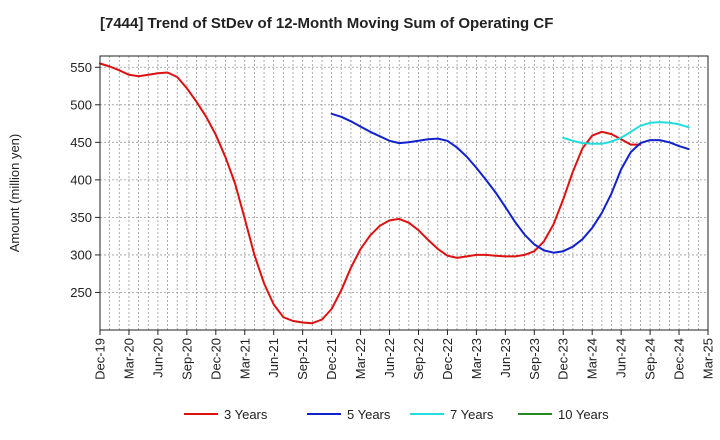 This screenshot has height=440, width=720. Describe the element at coordinates (186, 359) in the screenshot. I see `x-tick-label: Sep-20` at that location.